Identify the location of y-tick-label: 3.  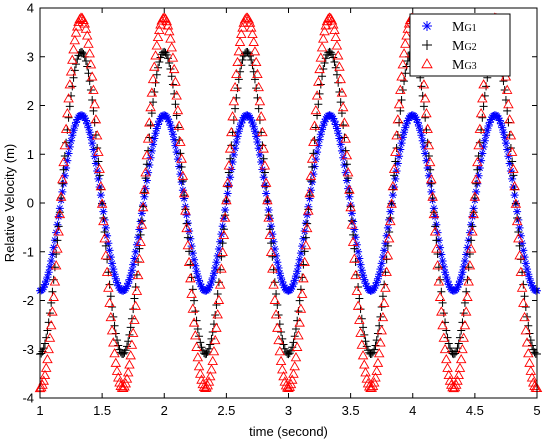
(30, 56).